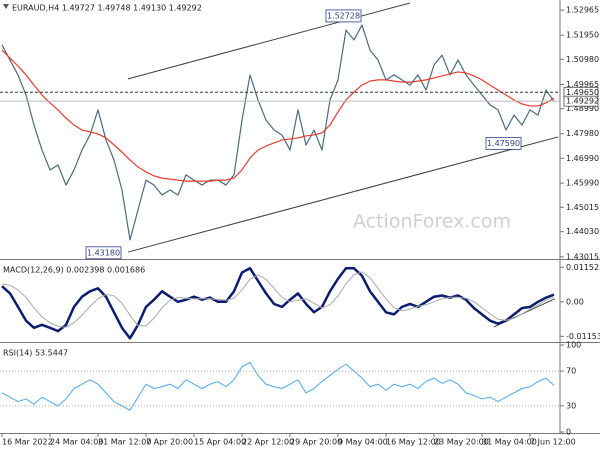 This screenshot has height=450, width=600. I want to click on y-tick-label: 0.00, so click(575, 301).